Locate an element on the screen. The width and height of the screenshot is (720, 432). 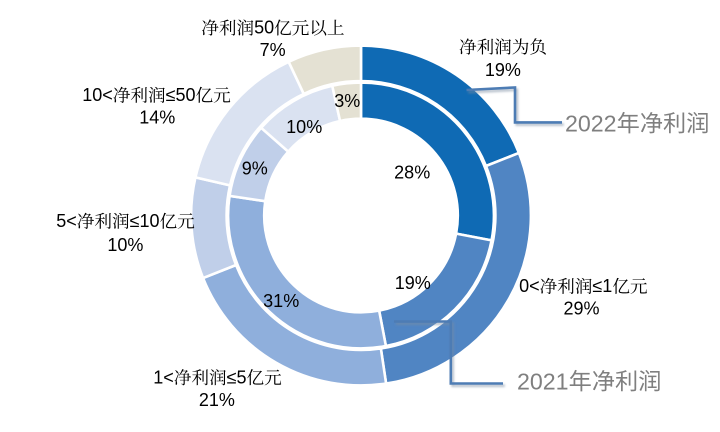
svg-text: ≤5 is located at coordinates (237, 377).